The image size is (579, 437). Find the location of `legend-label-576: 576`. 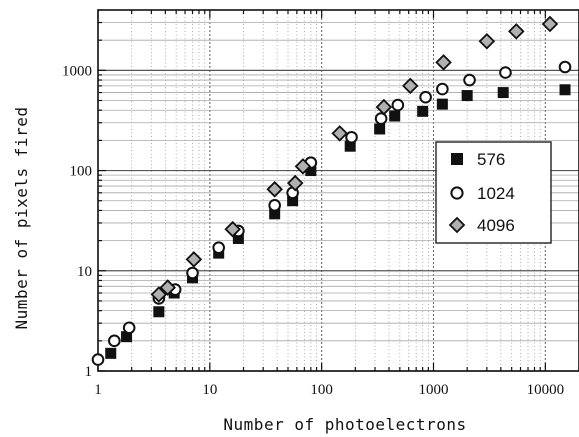

legend-label-576: 576 is located at coordinates (491, 159).